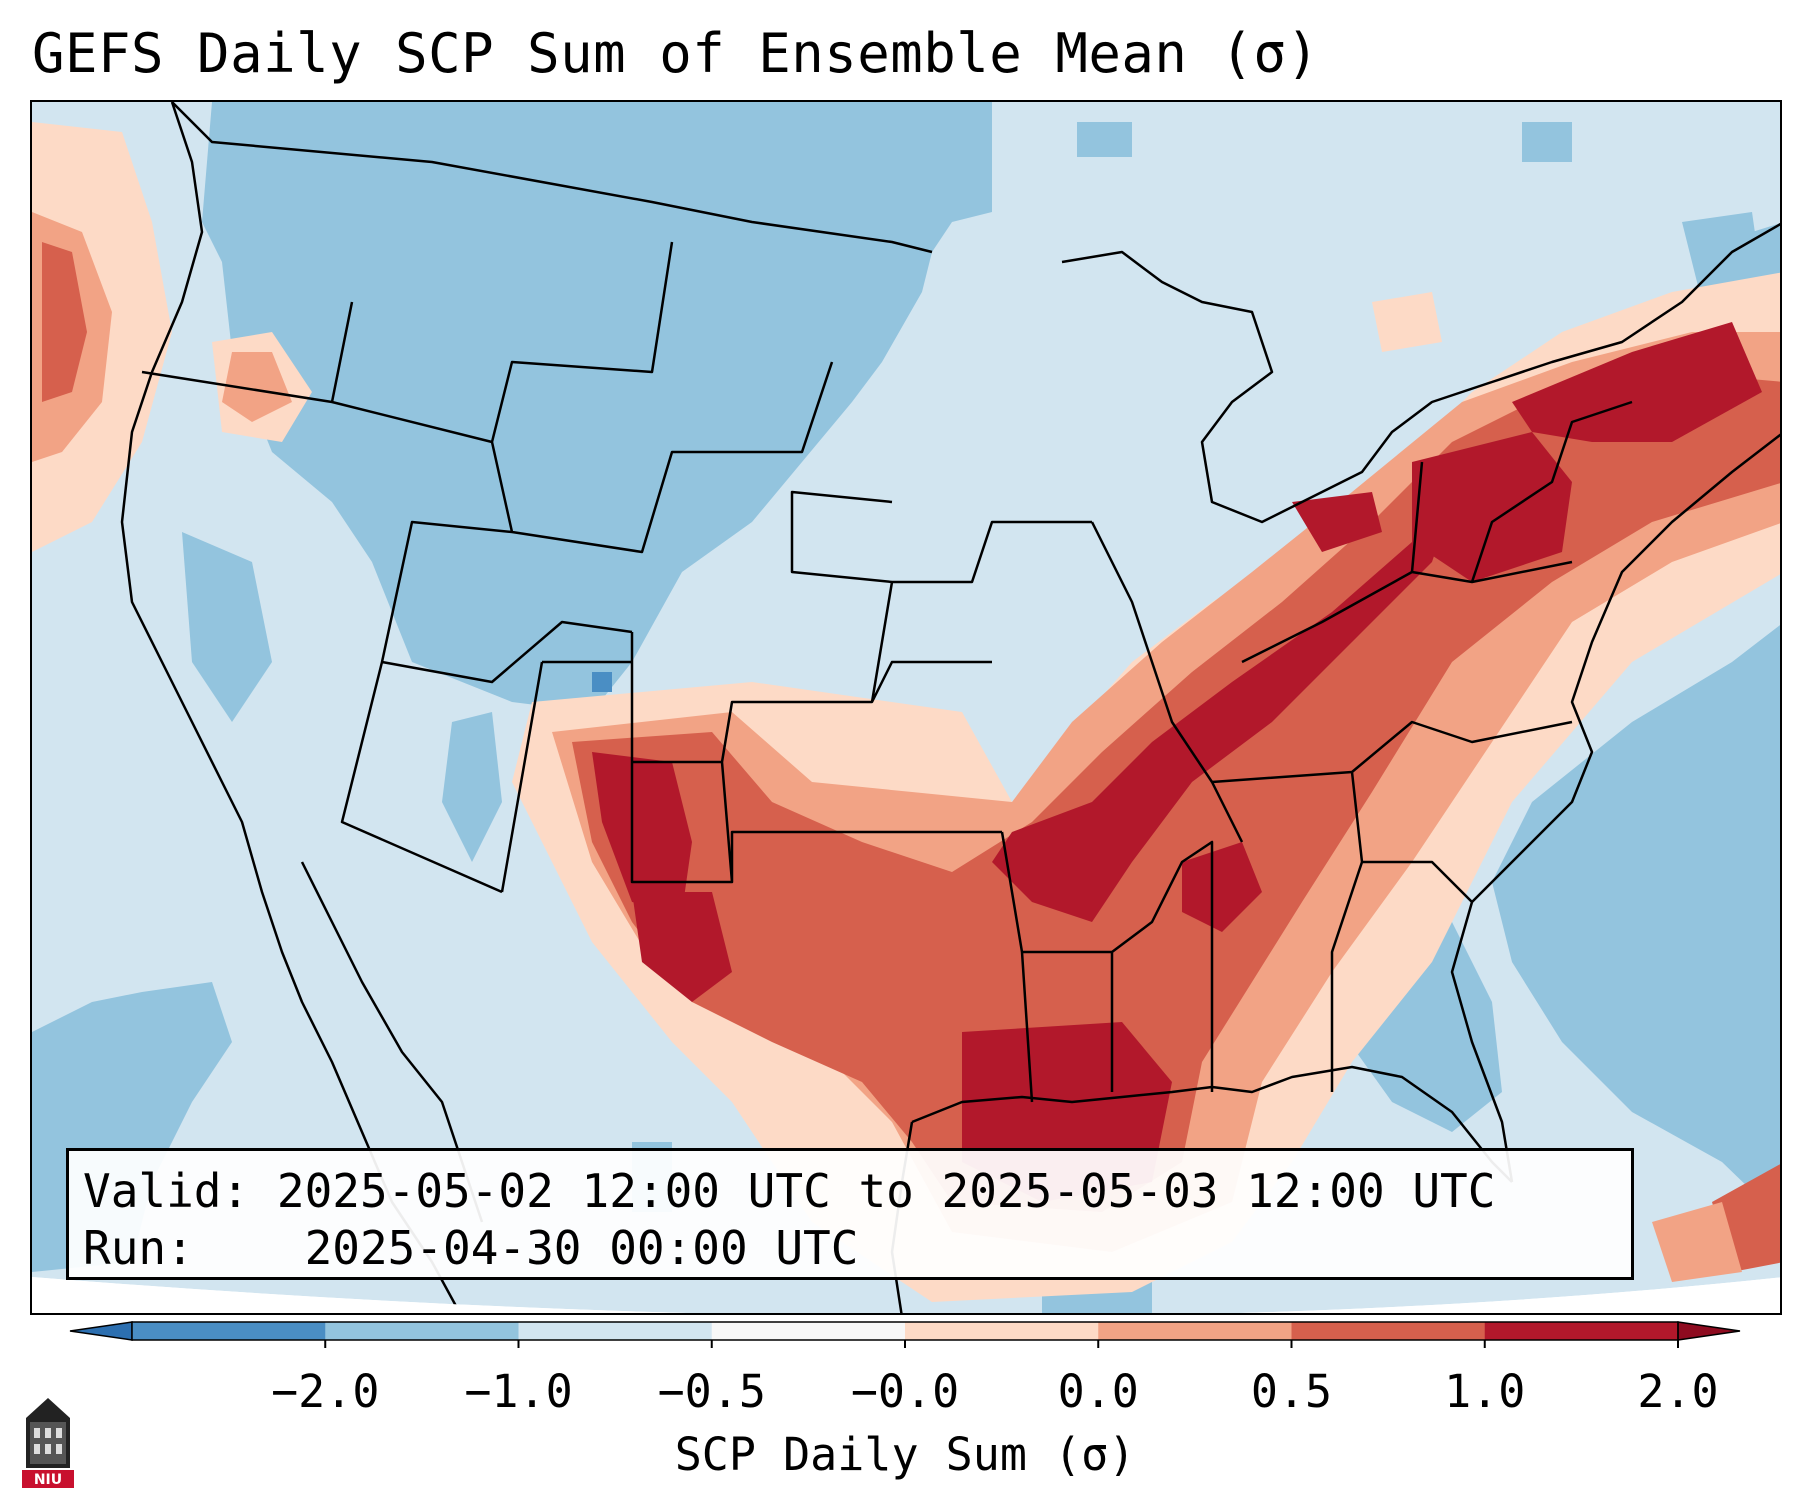 Image resolution: width=1803 pixels, height=1506 pixels. I want to click on niu-logo: NIU, so click(48, 1440).